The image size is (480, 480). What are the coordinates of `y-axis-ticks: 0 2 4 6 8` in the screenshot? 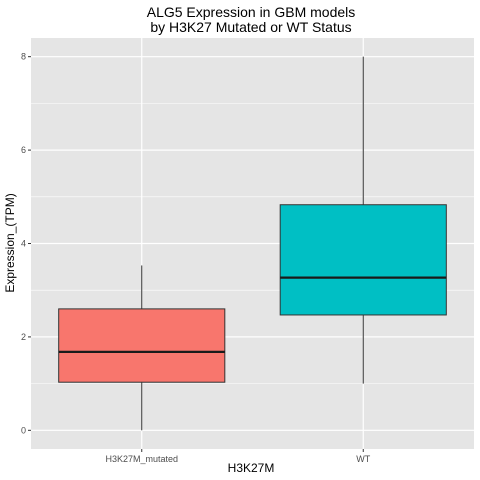 It's located at (26, 243).